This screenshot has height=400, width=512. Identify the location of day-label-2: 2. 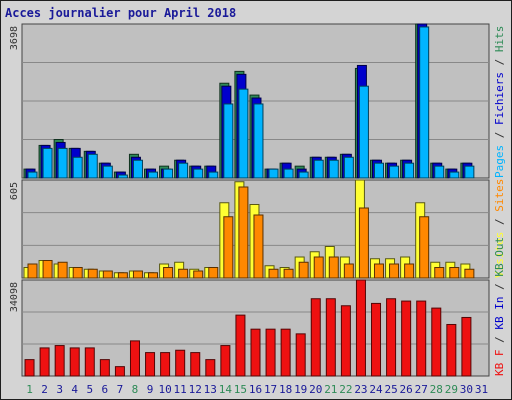
(44, 389).